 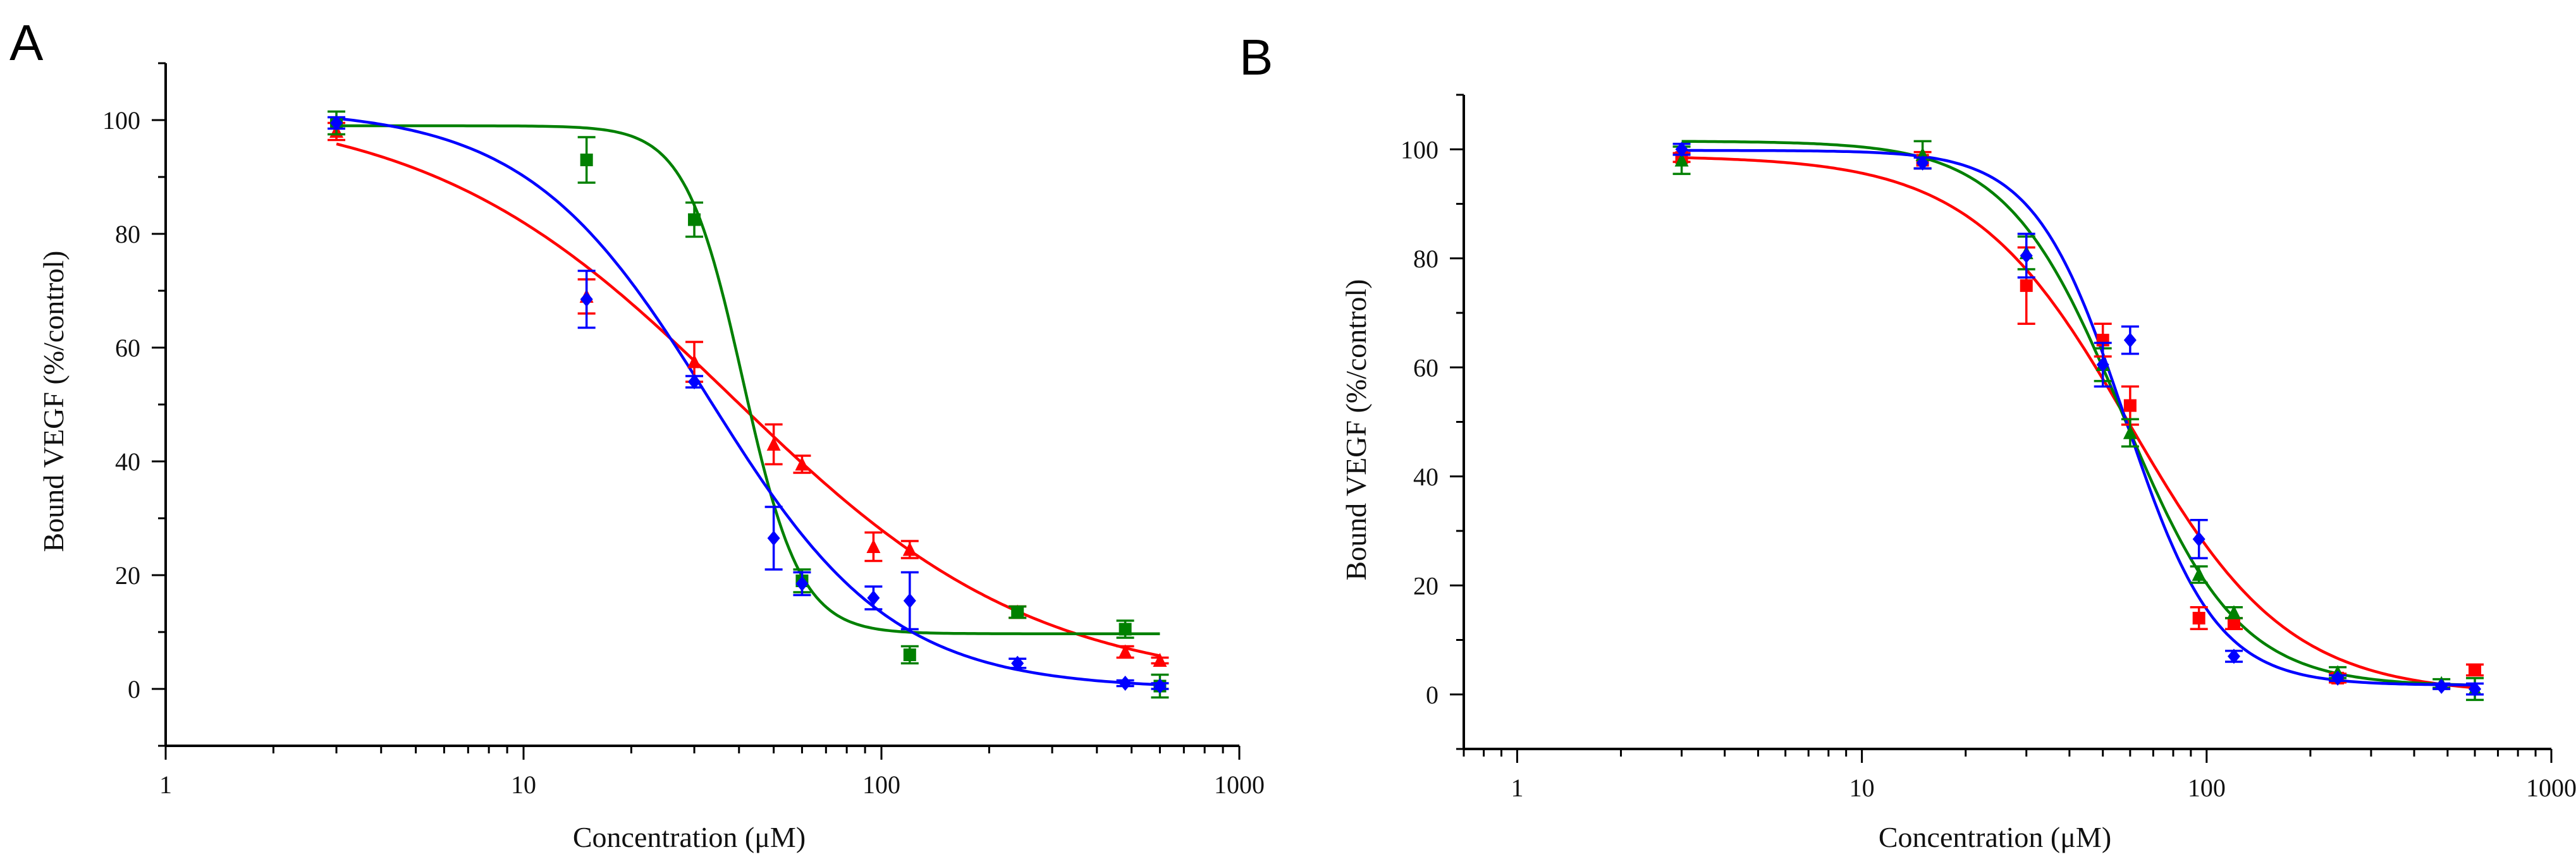 What do you see at coordinates (1256, 57) in the screenshot?
I see `panel-b-letter: B` at bounding box center [1256, 57].